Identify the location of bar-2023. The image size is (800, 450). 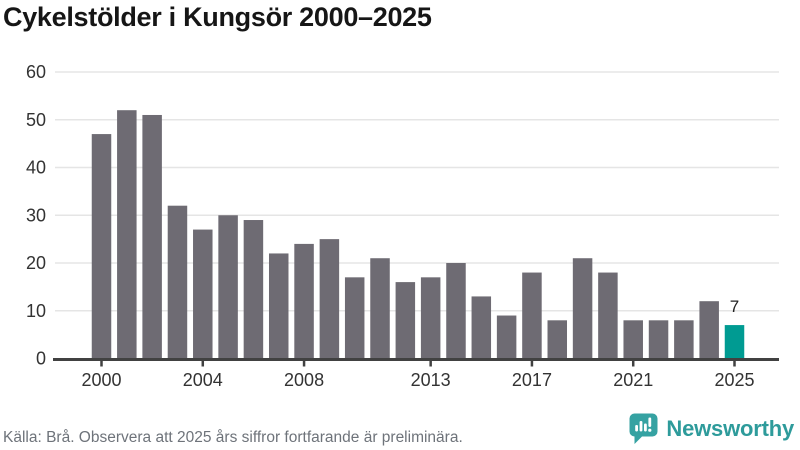
(684, 339).